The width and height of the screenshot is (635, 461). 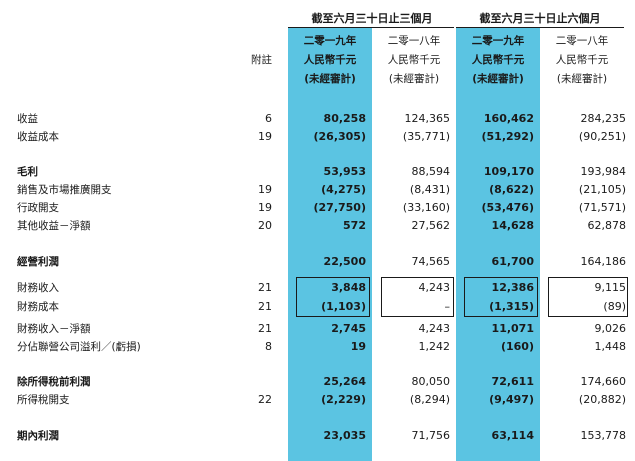 What do you see at coordinates (317, 119) in the screenshot?
I see `table-row-revenue: 收益 6 80,258 124,365 160,462 284,235` at bounding box center [317, 119].